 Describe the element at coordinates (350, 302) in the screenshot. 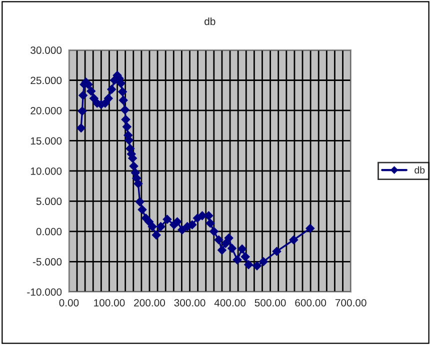

I see `x-tick-label: 700.00` at that location.